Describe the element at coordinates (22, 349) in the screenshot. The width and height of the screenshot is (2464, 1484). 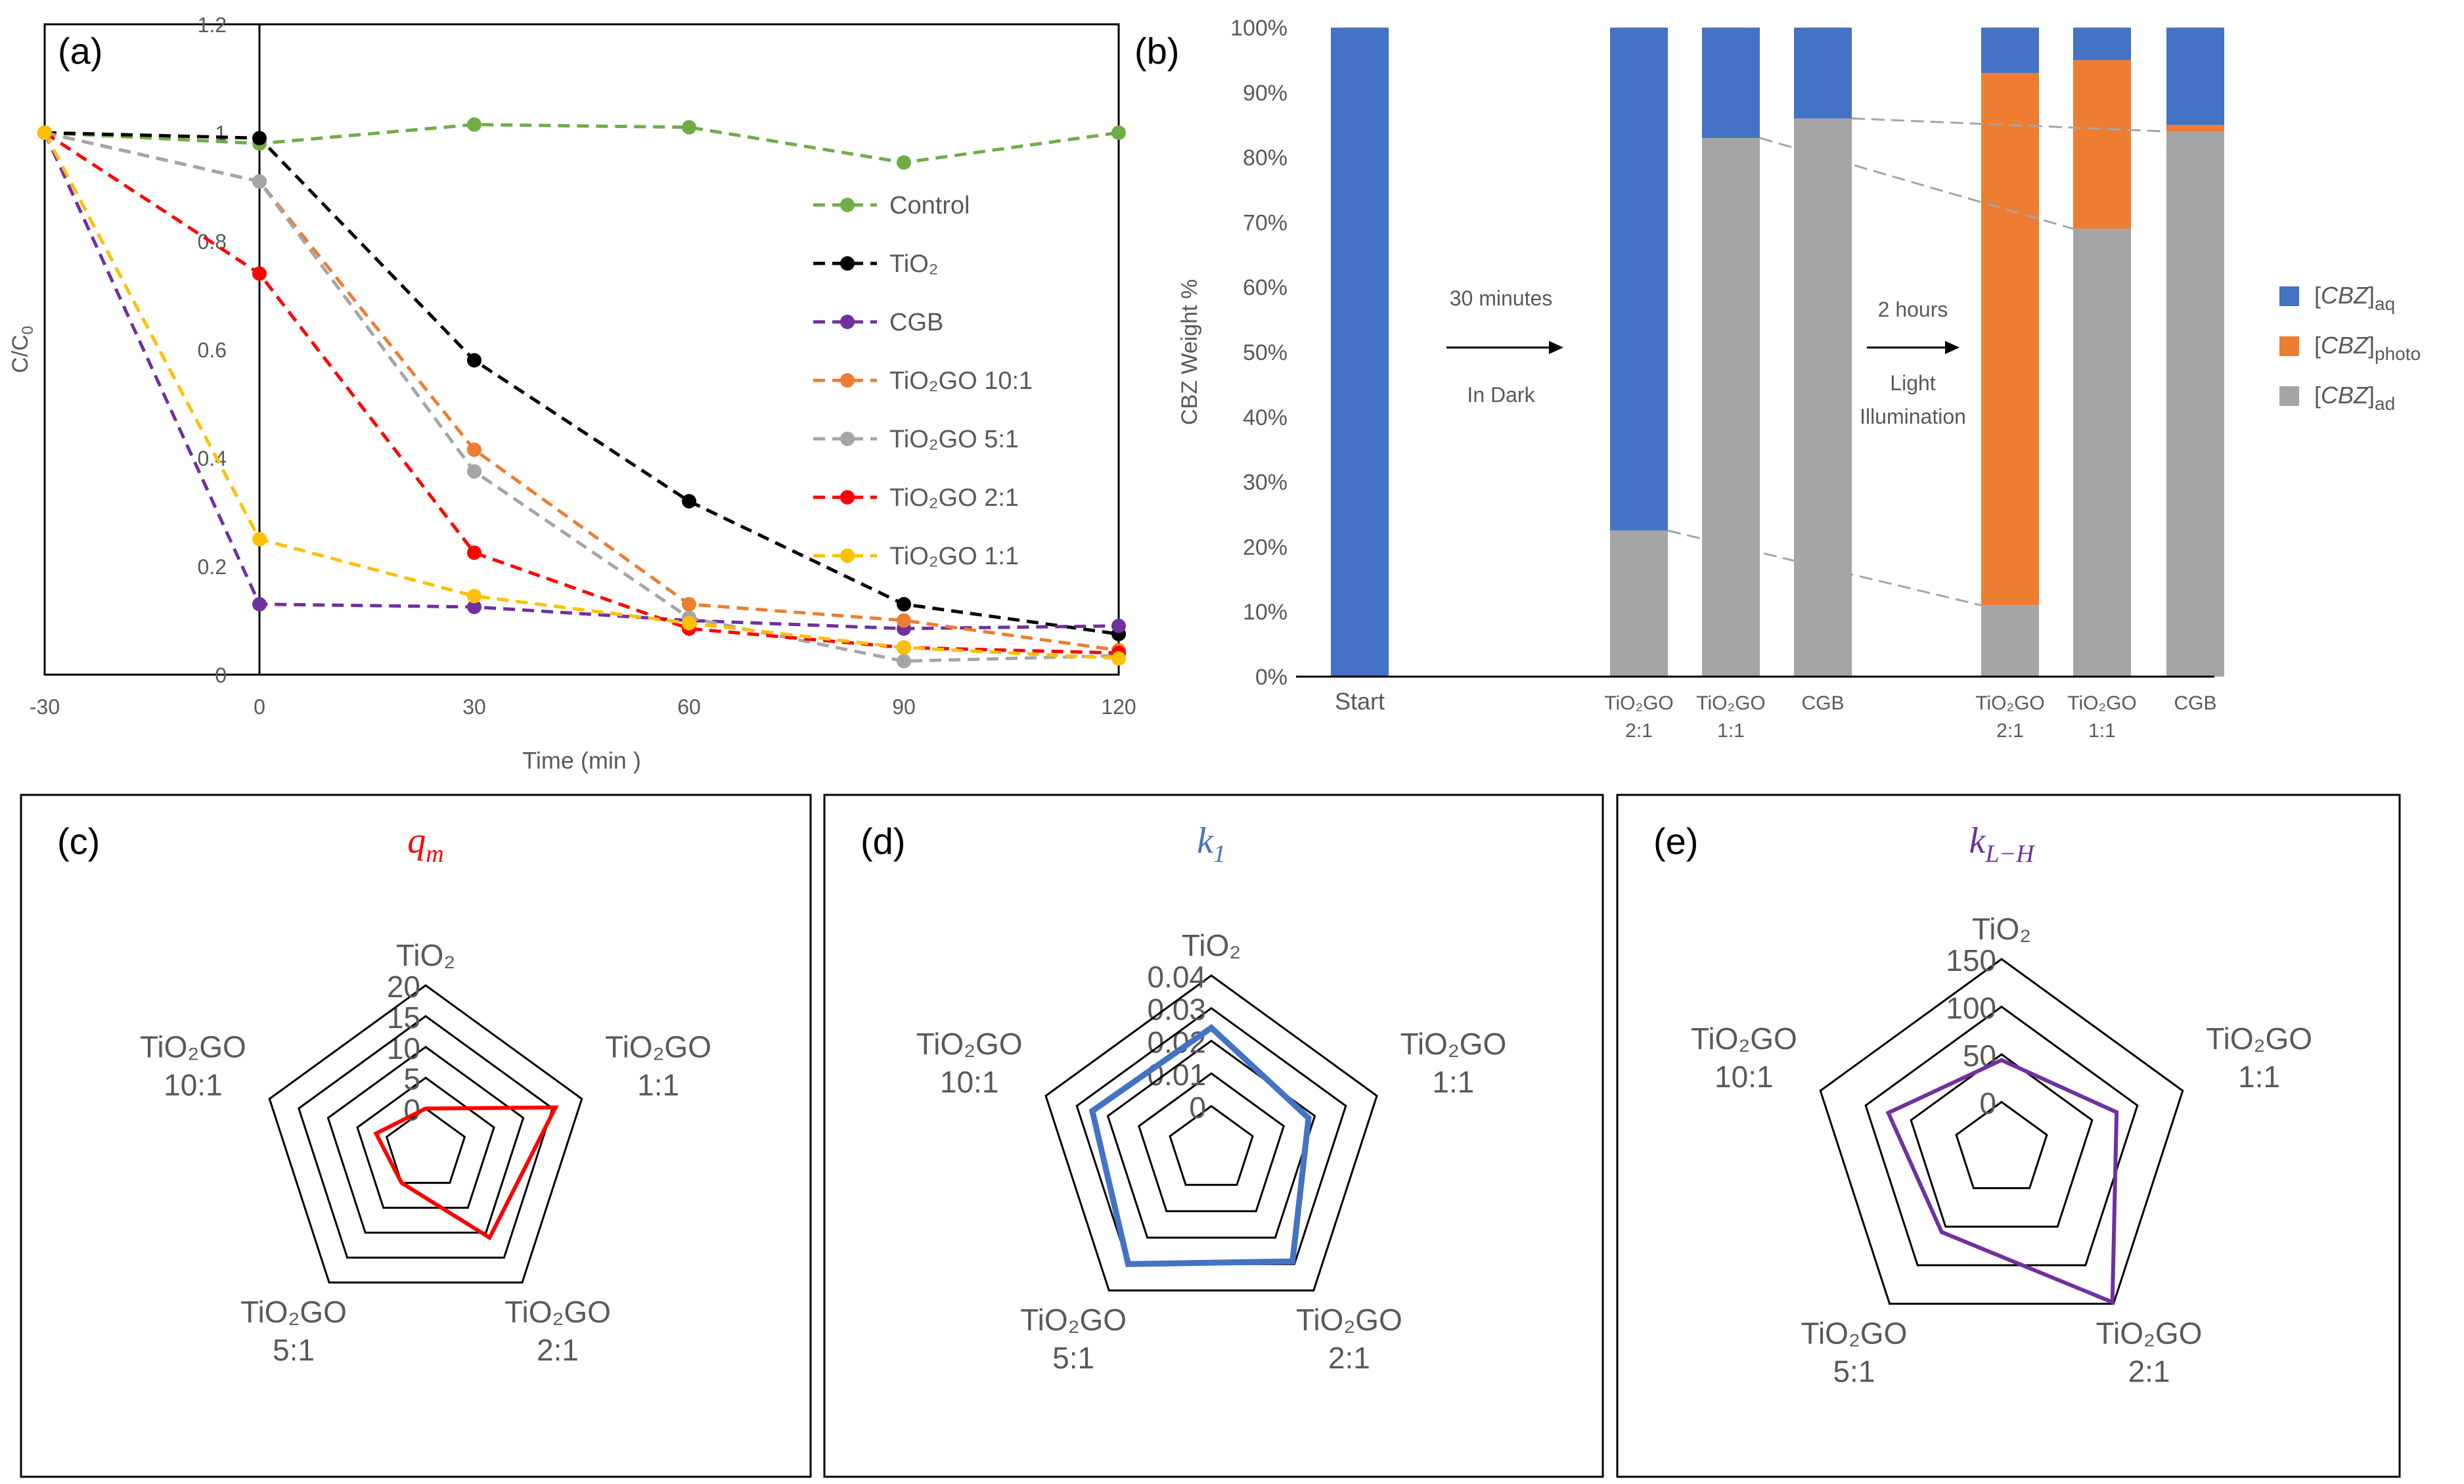
I see `y-axis-title: C/C0` at that location.